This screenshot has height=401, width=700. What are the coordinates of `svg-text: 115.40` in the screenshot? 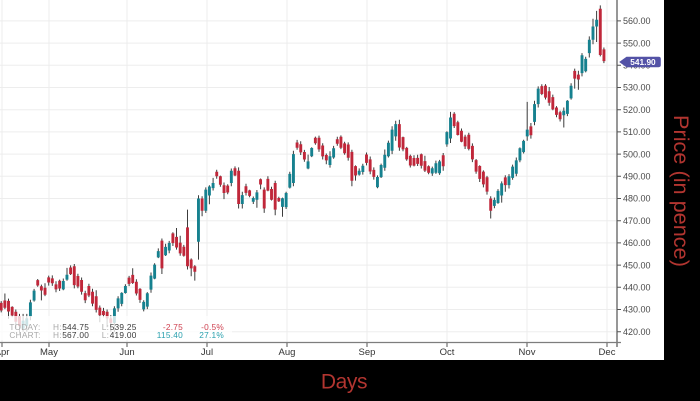 It's located at (170, 335).